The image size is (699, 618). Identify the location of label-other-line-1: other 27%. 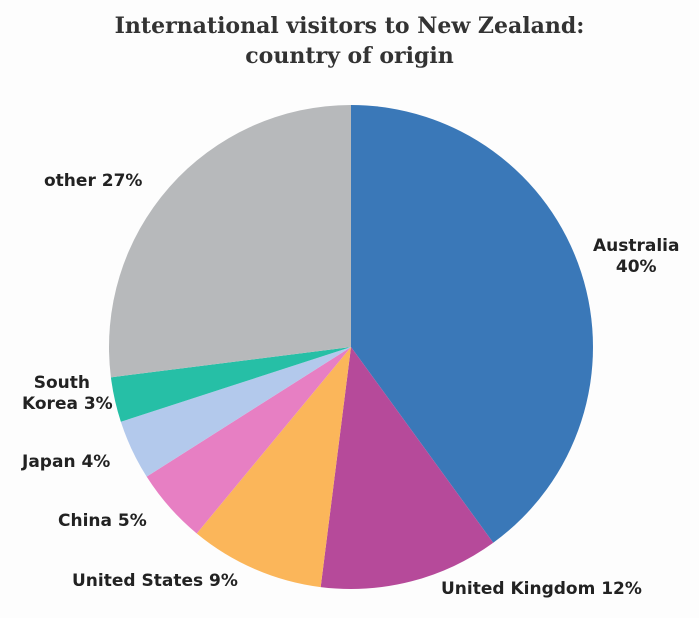
(93, 181).